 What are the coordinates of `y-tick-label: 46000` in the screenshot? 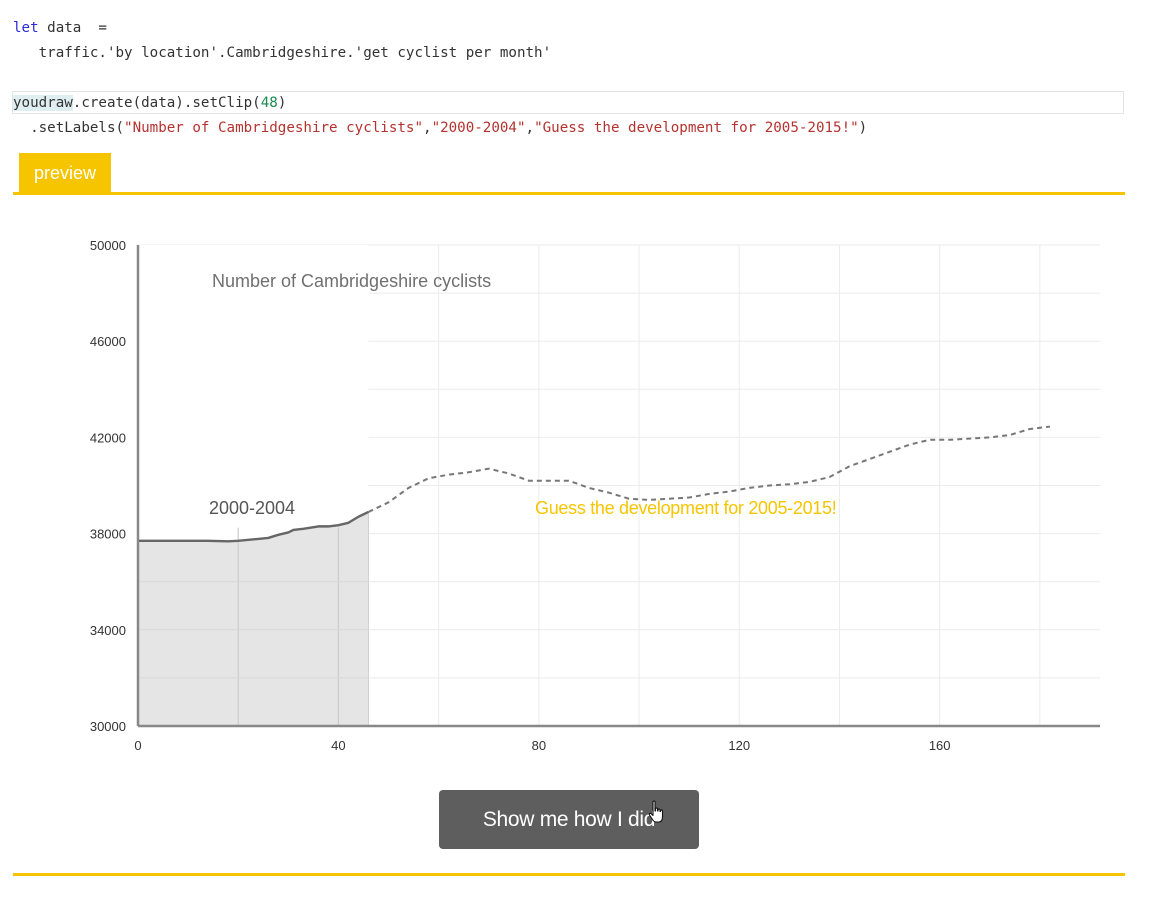 It's located at (108, 341).